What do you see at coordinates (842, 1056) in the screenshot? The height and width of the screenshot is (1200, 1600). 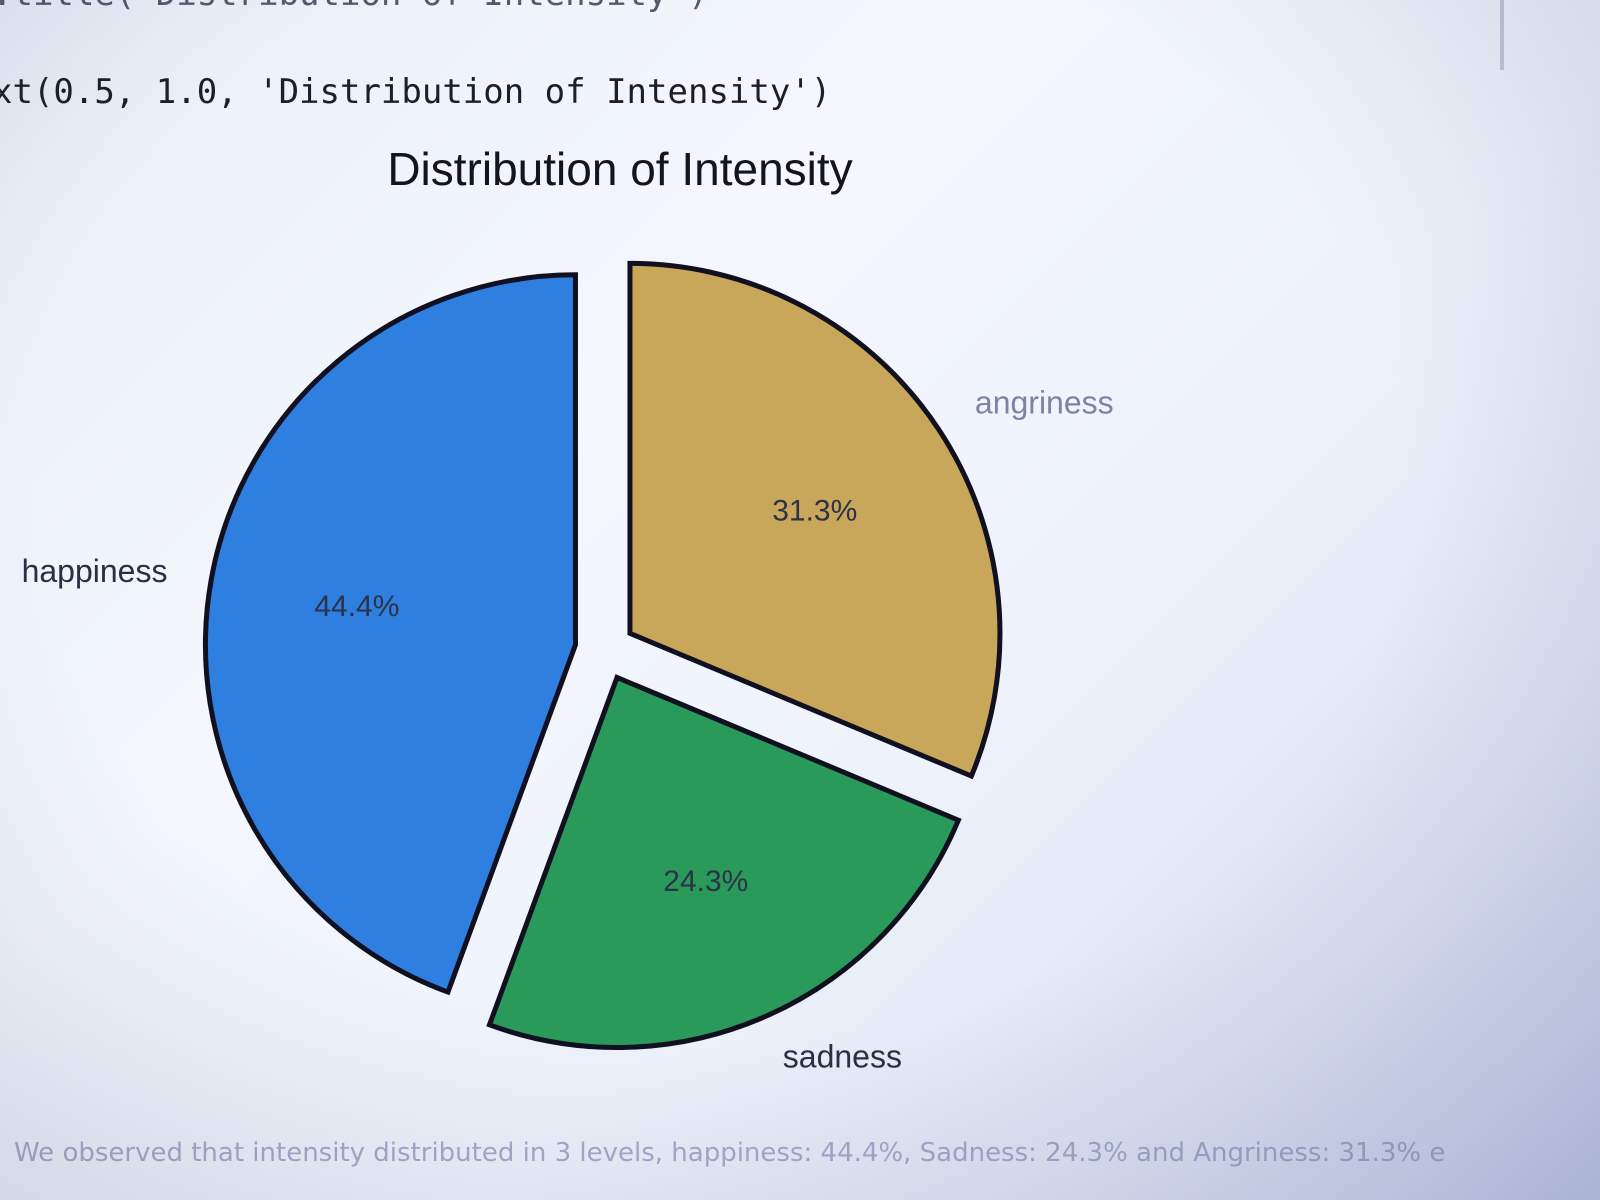 I see `pie-category-label: sadness` at bounding box center [842, 1056].